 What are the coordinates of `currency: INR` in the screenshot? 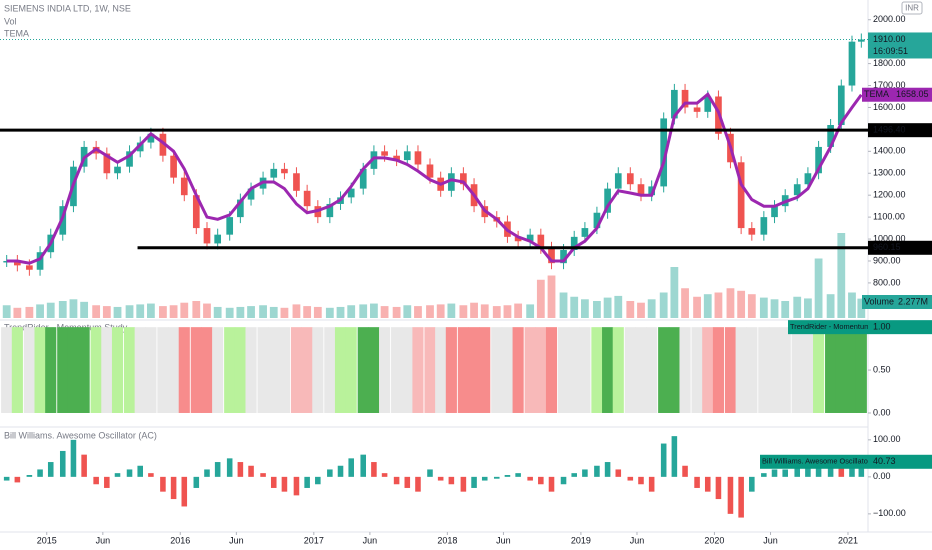 It's located at (912, 8).